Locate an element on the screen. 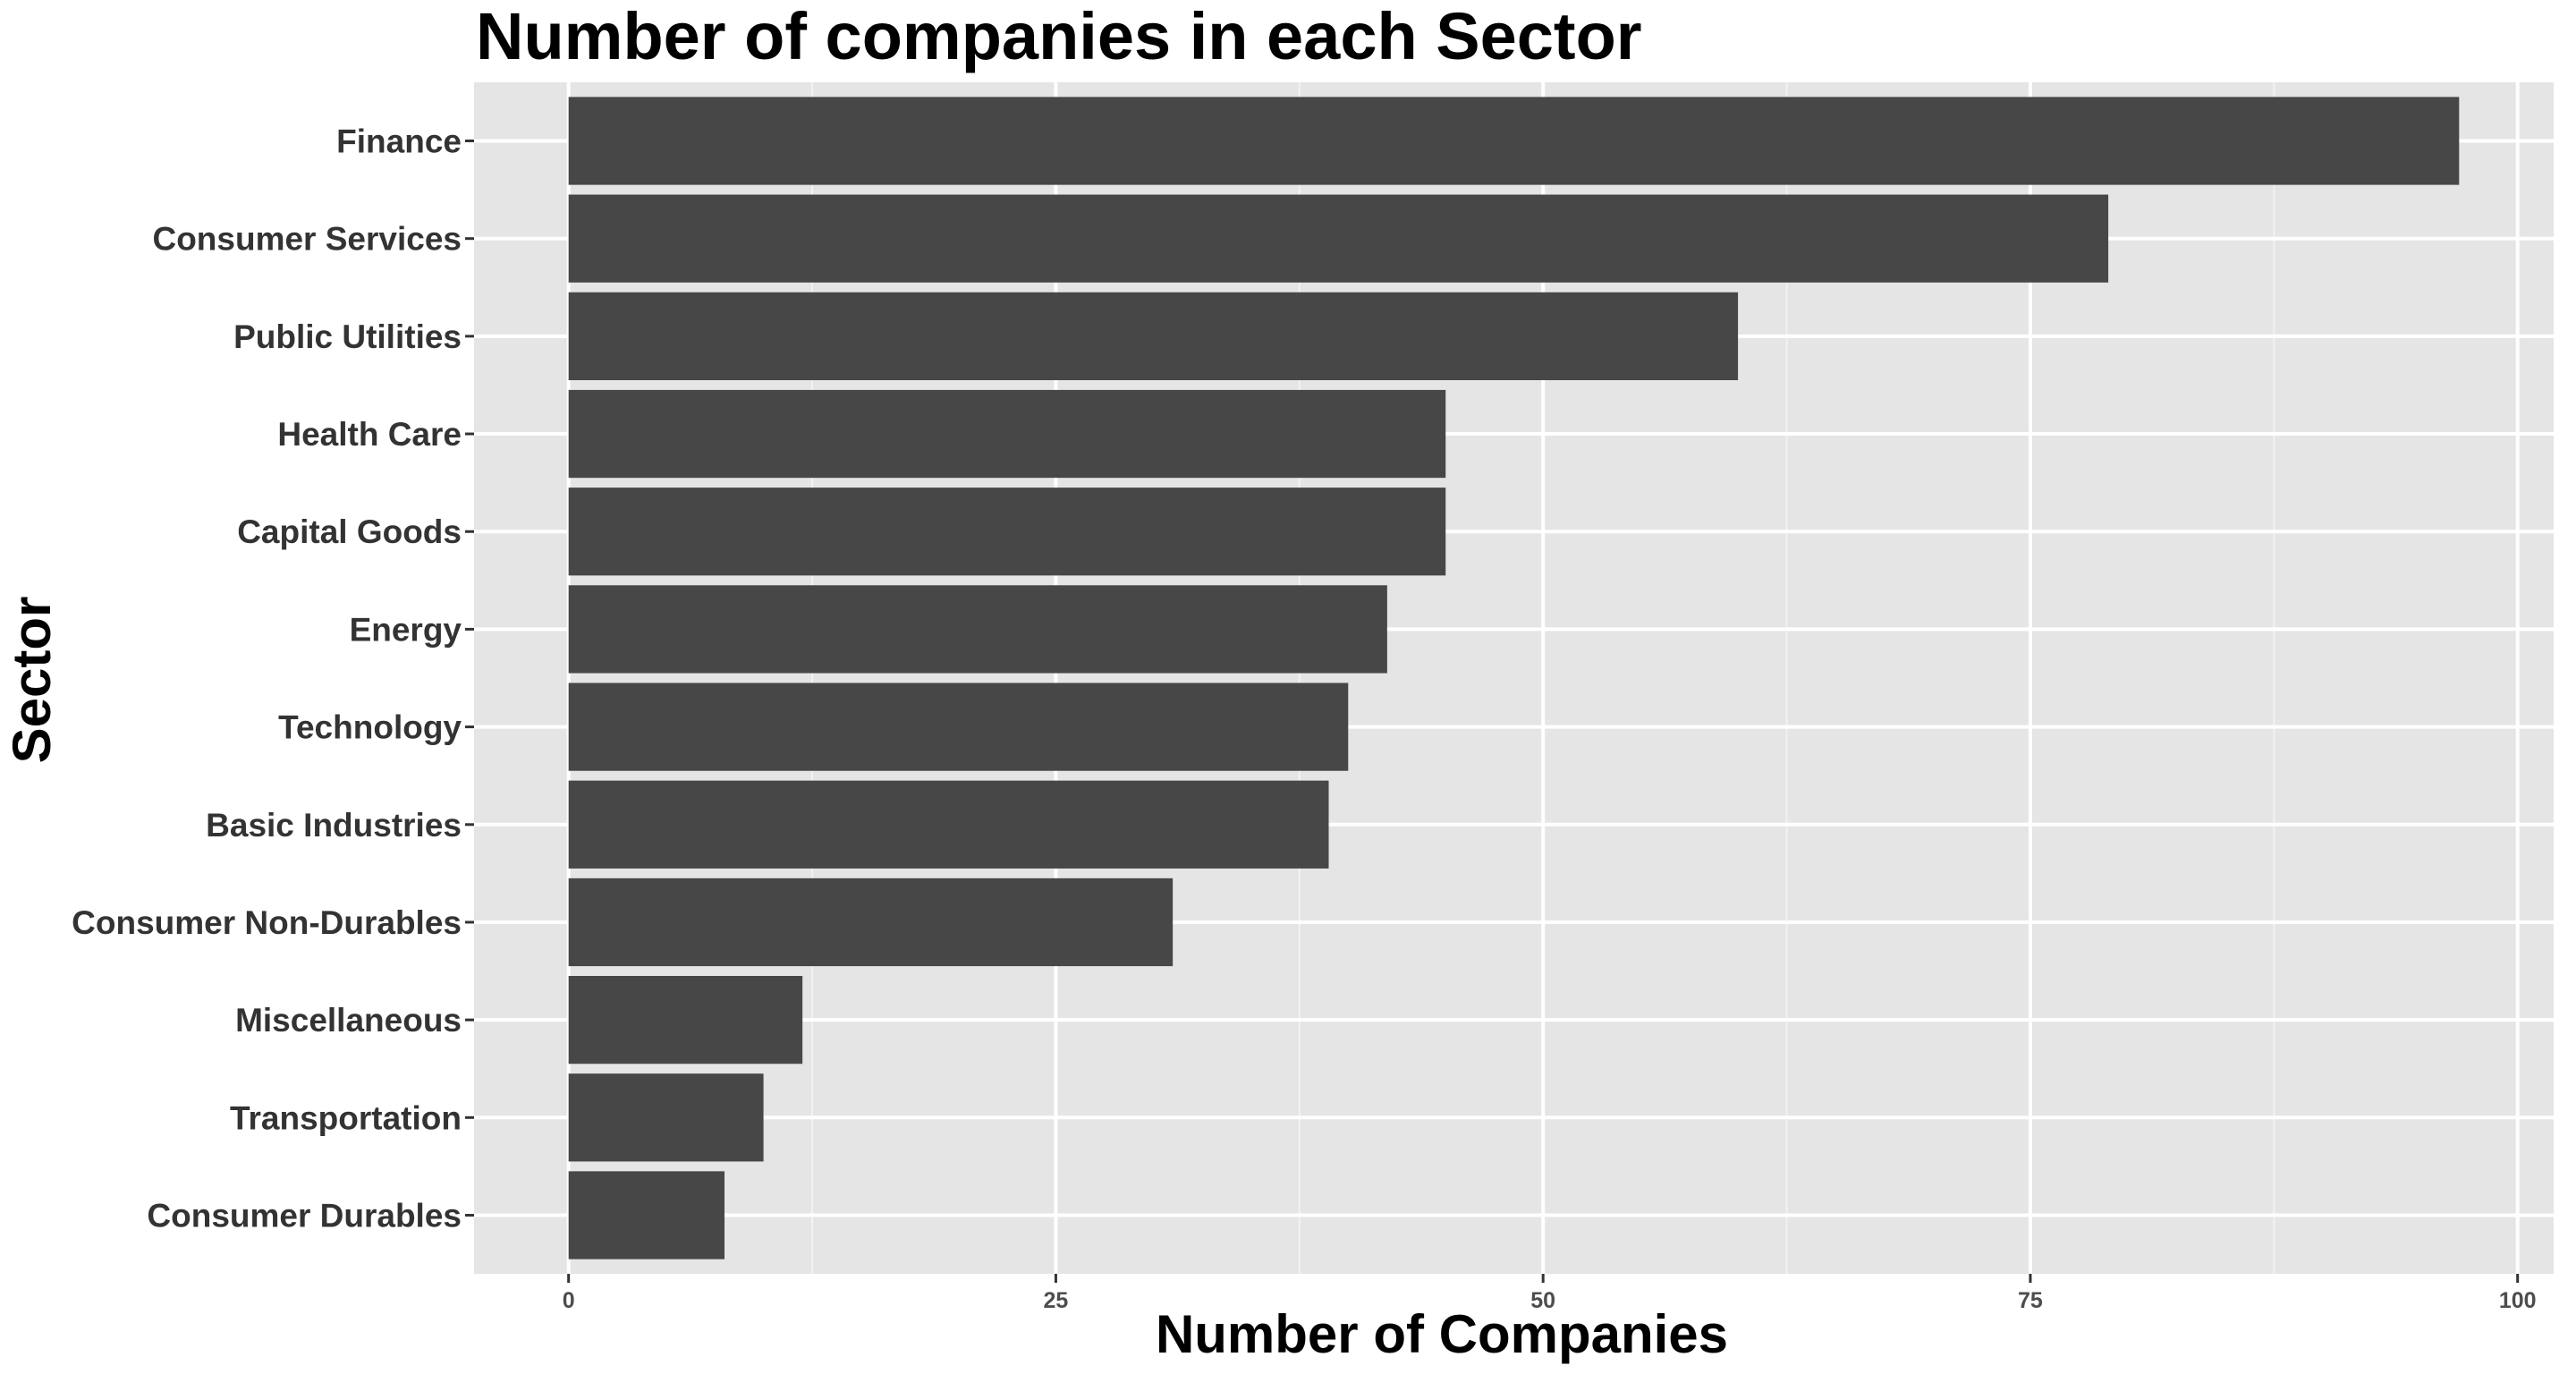 The height and width of the screenshot is (1374, 2576). x-tick-label: 25 is located at coordinates (1056, 1300).